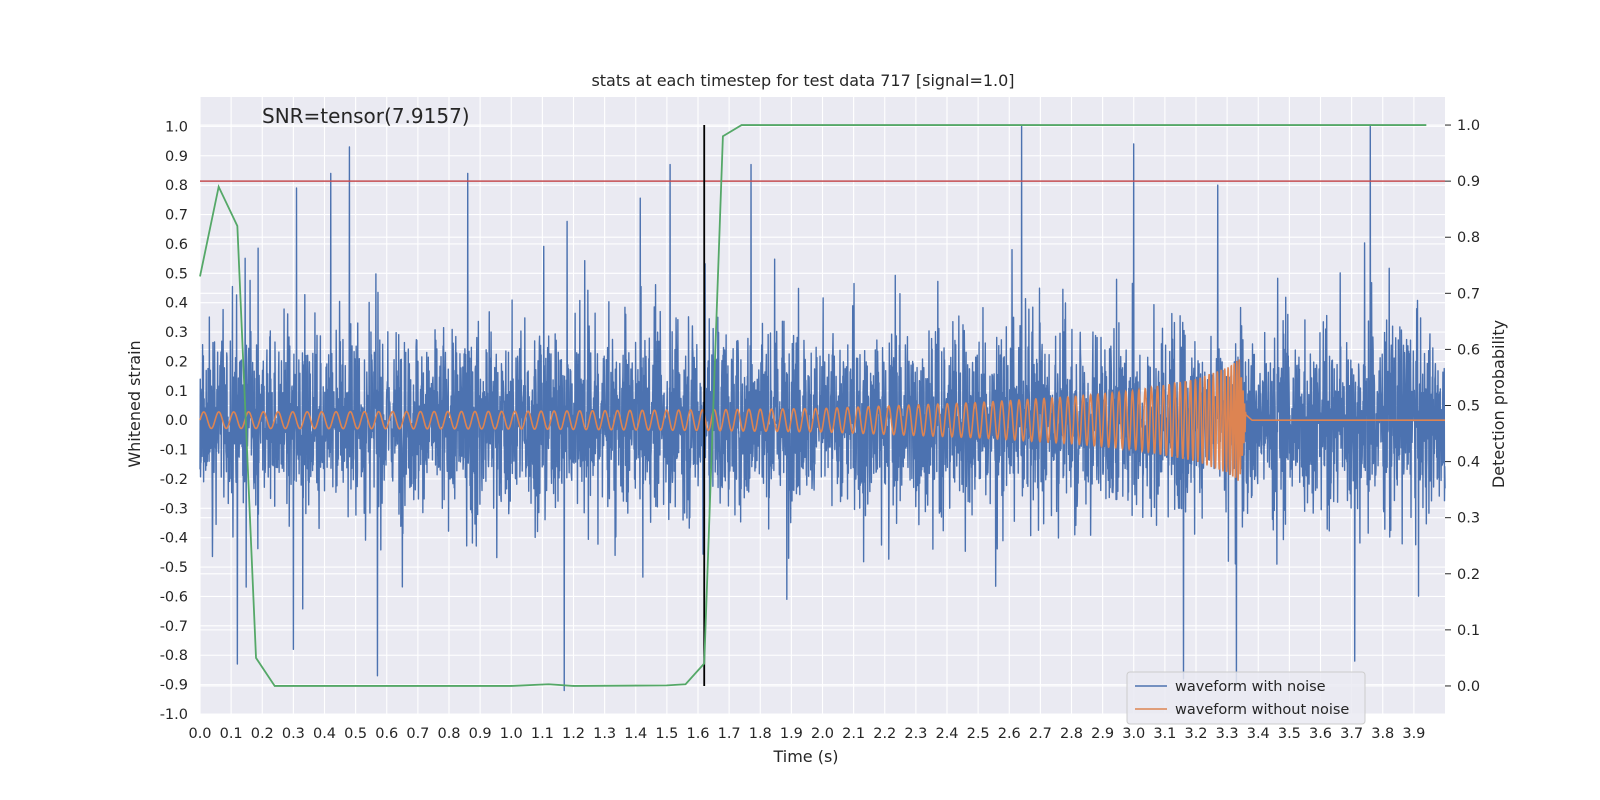 The height and width of the screenshot is (800, 1600). Describe the element at coordinates (1468, 350) in the screenshot. I see `y2-tick-label: 0.6` at that location.